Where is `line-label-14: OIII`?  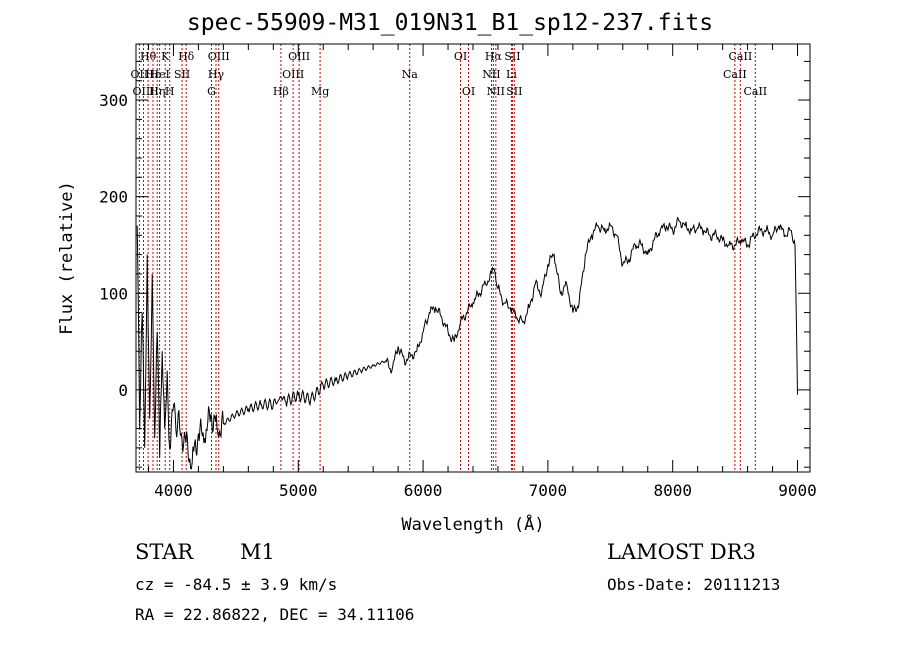 line-label-14: OIII is located at coordinates (299, 56).